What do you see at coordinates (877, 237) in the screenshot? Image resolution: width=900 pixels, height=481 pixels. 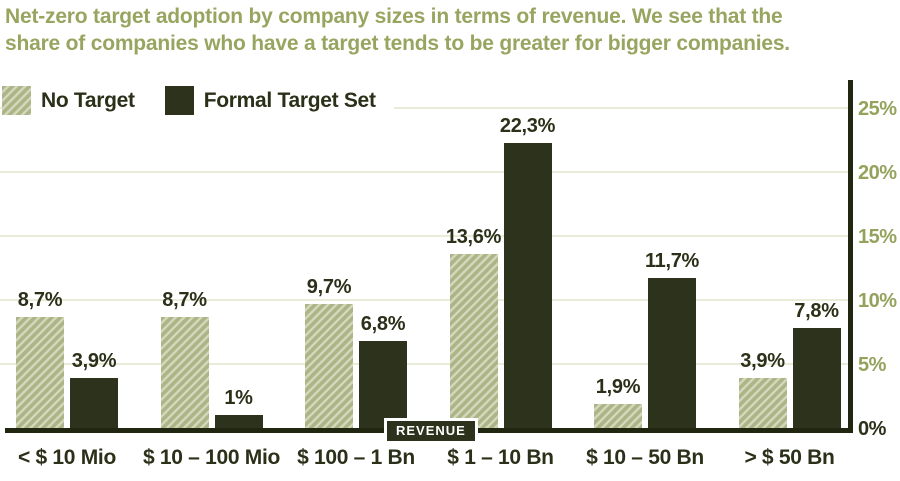 I see `y-tick-label-15: 15%` at bounding box center [877, 237].